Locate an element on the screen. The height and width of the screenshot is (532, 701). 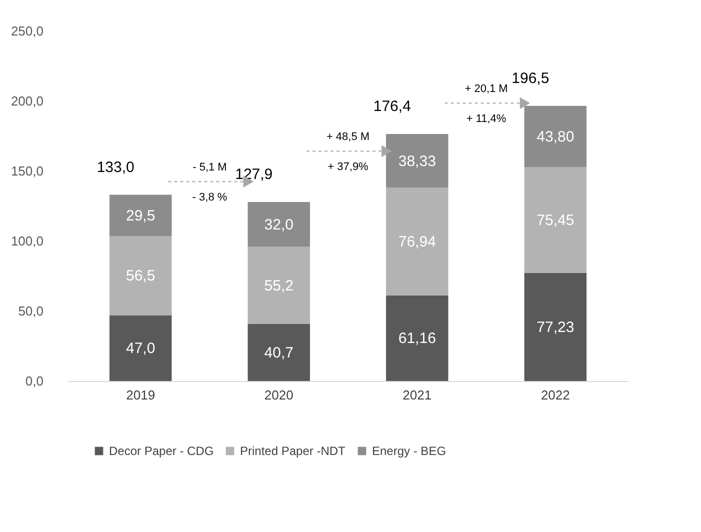
data-label: 32,0 is located at coordinates (279, 225).